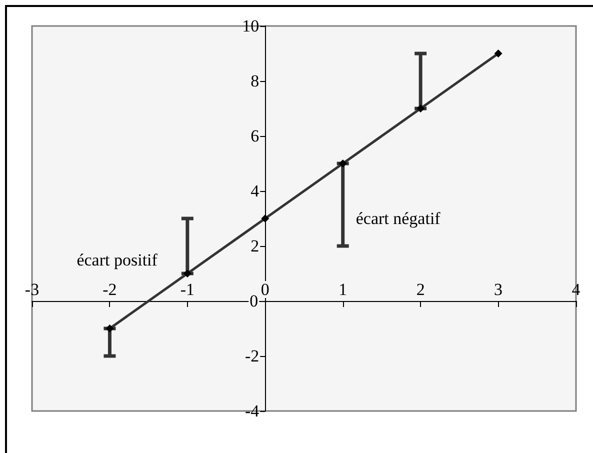 The image size is (593, 453). I want to click on y-tick-label: 4, so click(255, 191).